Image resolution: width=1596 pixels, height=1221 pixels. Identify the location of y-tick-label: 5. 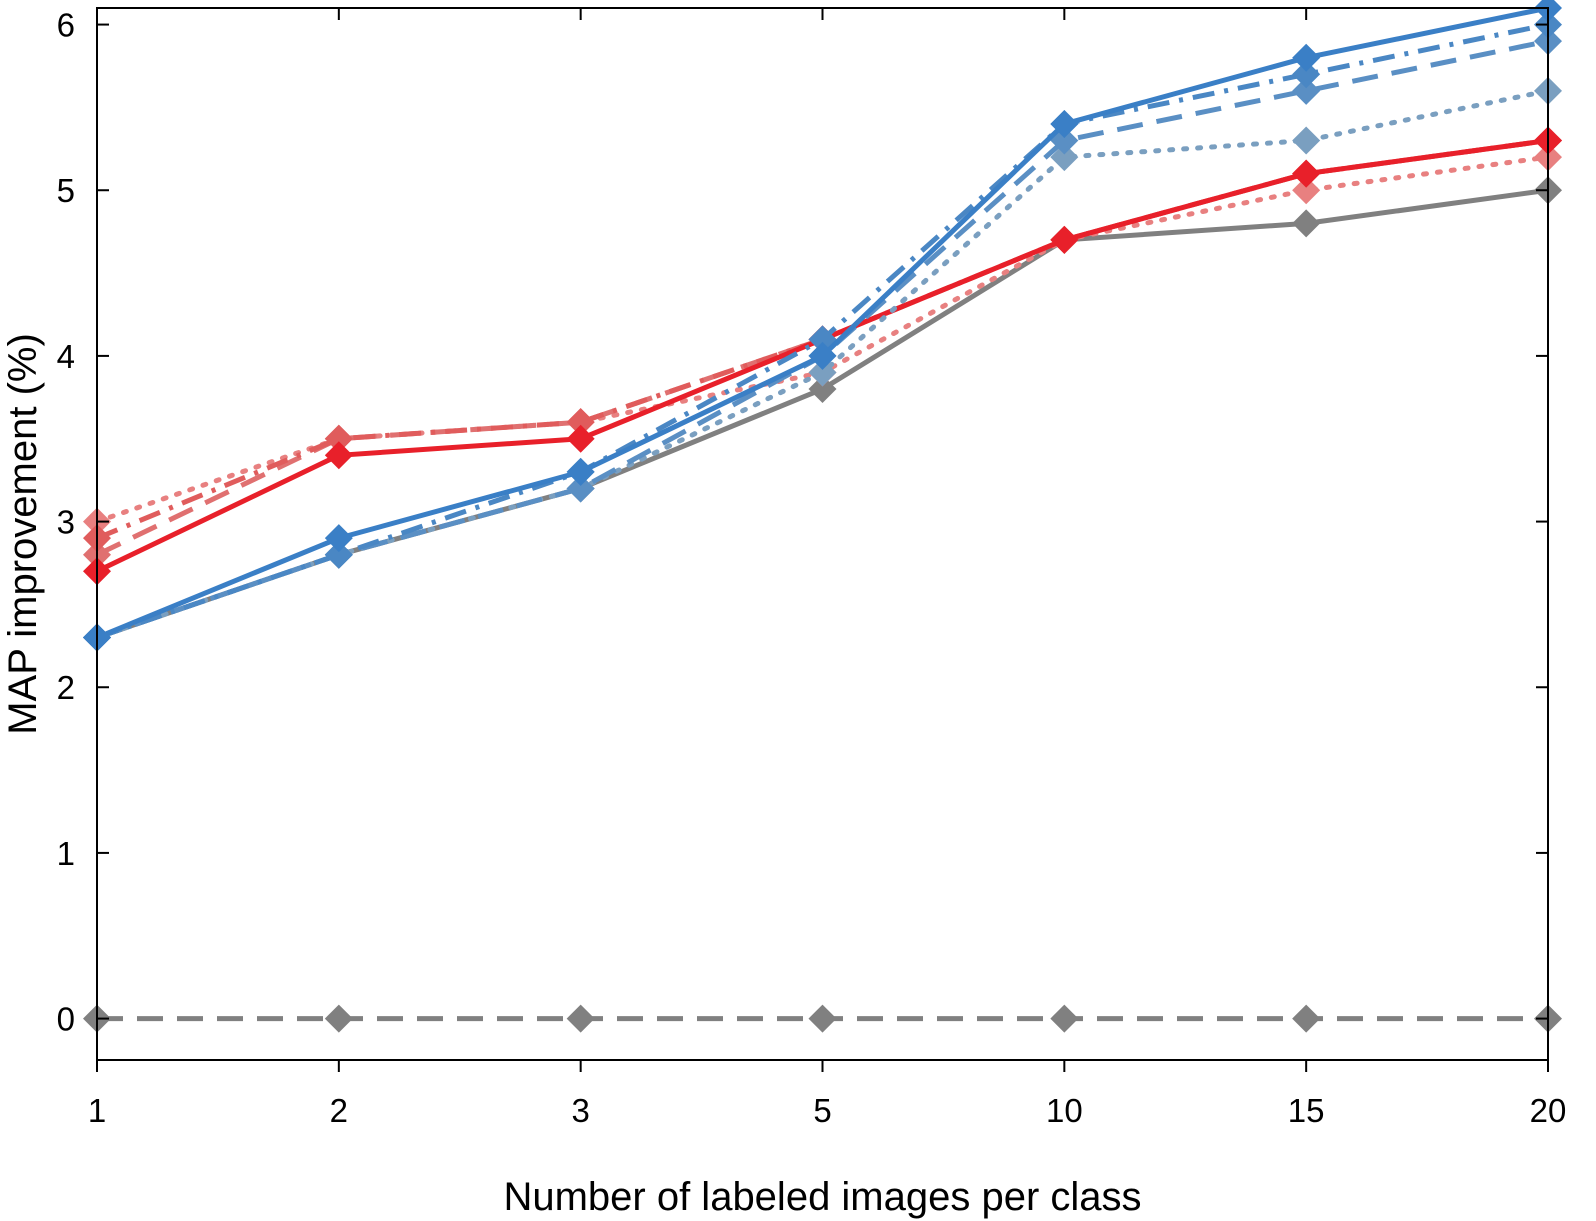
(66, 190).